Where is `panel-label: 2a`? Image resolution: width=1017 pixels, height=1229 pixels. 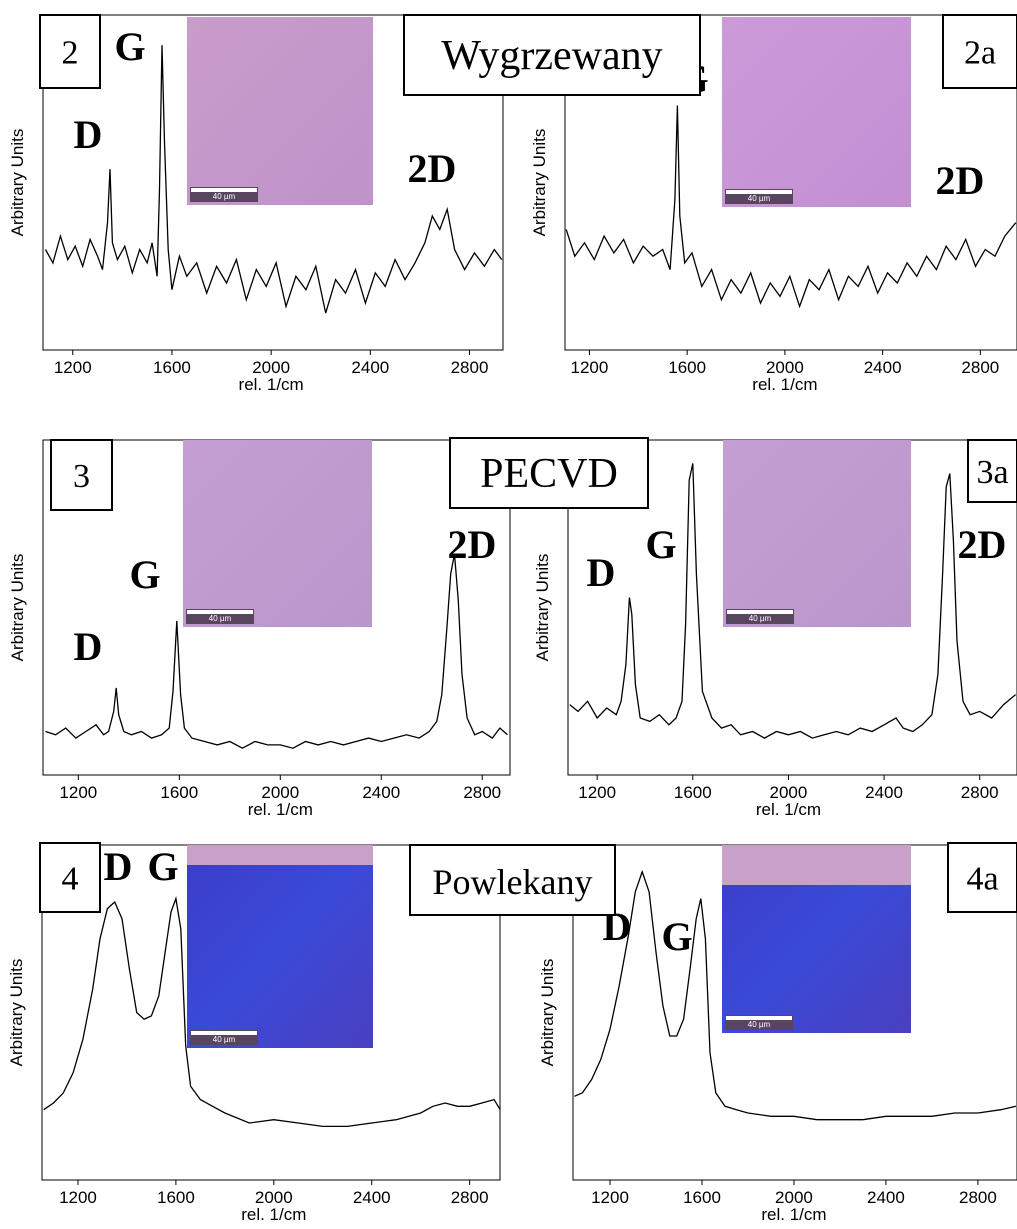
panel-label: 2a is located at coordinates (980, 53).